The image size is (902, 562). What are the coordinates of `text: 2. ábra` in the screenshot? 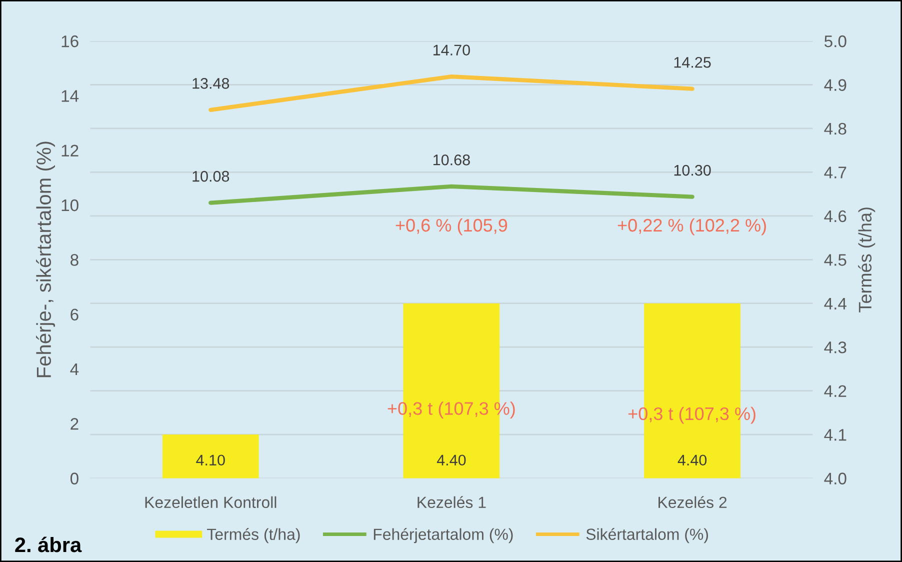 It's located at (48, 544).